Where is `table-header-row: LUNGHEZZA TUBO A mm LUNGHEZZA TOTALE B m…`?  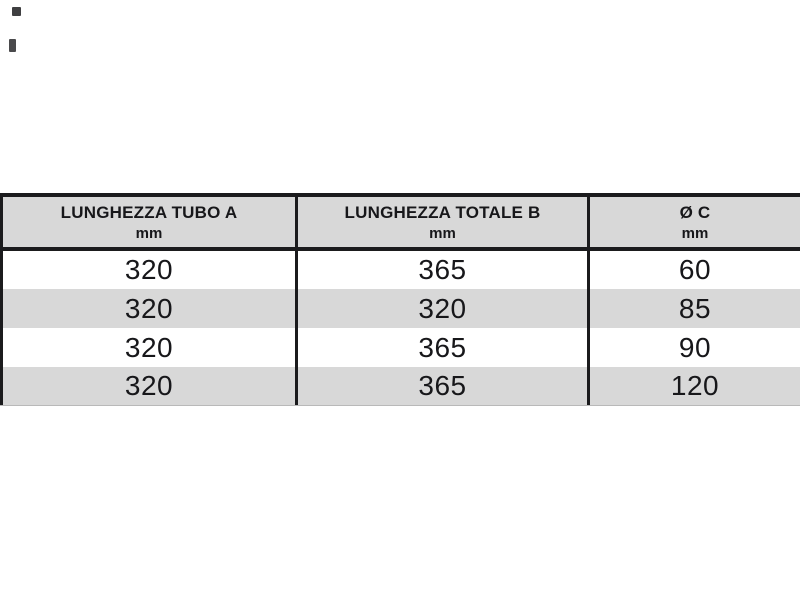 table-header-row: LUNGHEZZA TUBO A mm LUNGHEZZA TOTALE B m… is located at coordinates (400, 222).